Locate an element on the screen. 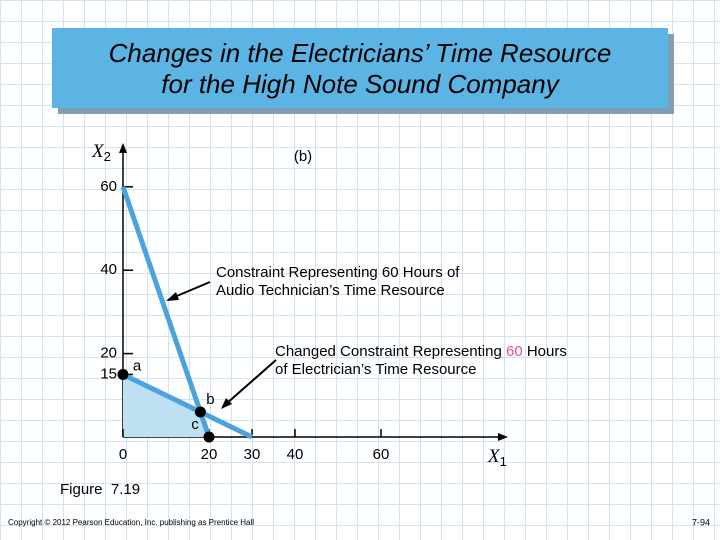 This screenshot has width=720, height=540. annotation-part: Changed Constraint Representing is located at coordinates (390, 351).